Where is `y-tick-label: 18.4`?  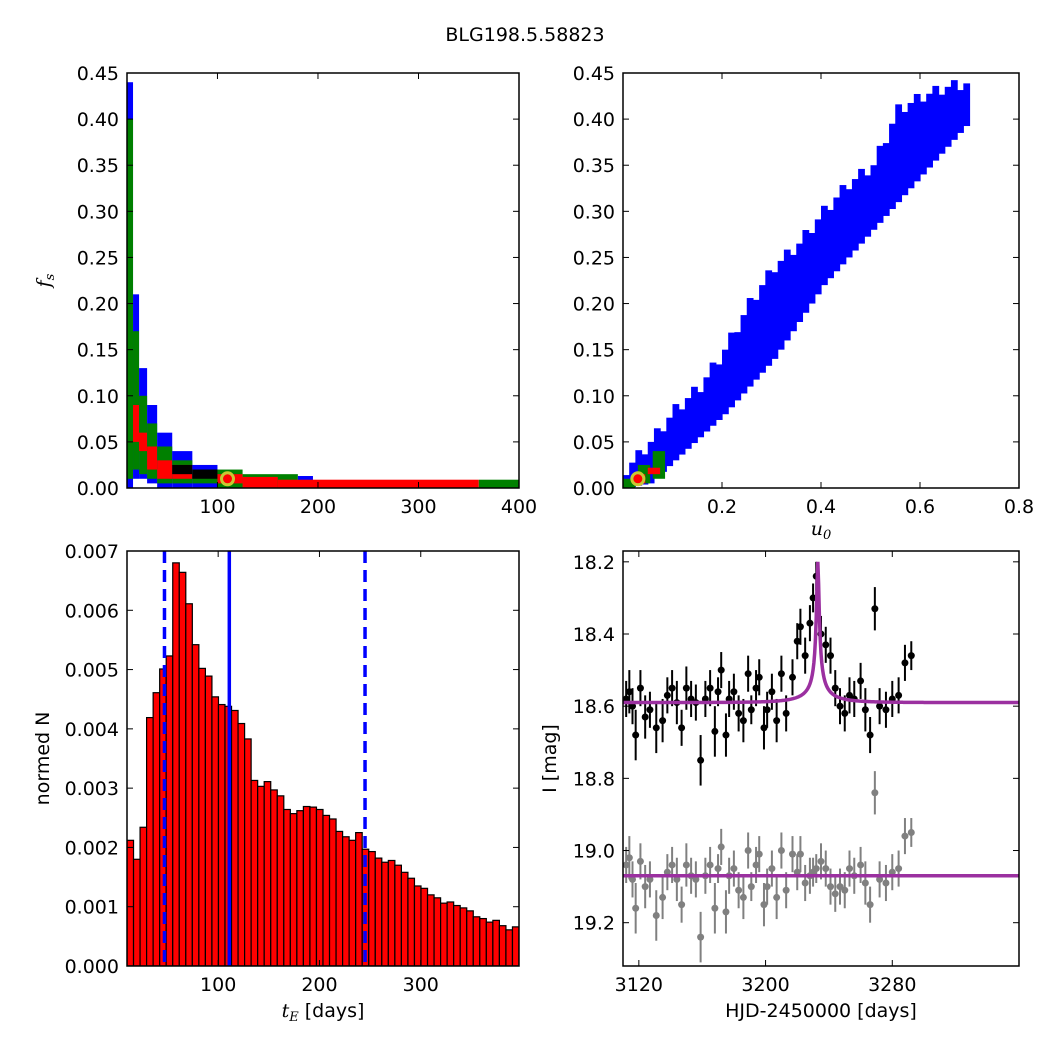
y-tick-label: 18.4 is located at coordinates (594, 635).